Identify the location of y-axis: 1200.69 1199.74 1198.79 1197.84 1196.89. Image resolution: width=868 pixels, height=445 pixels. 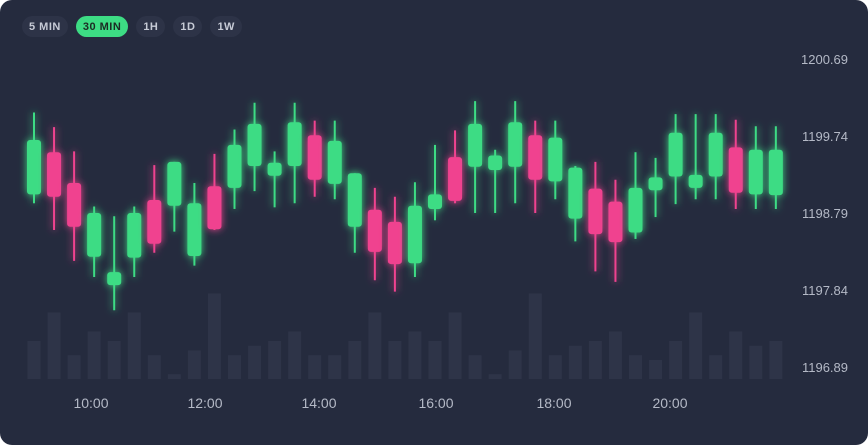
(824, 213).